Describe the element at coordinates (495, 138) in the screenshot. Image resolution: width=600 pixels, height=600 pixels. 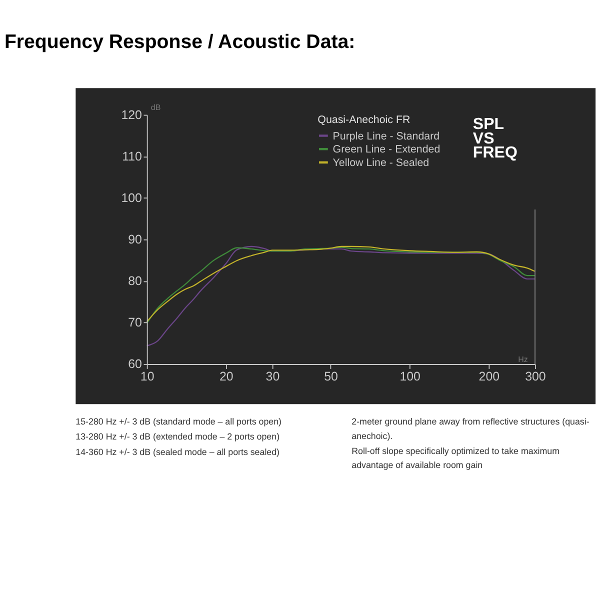
I see `text: SPL VS FREQ` at that location.